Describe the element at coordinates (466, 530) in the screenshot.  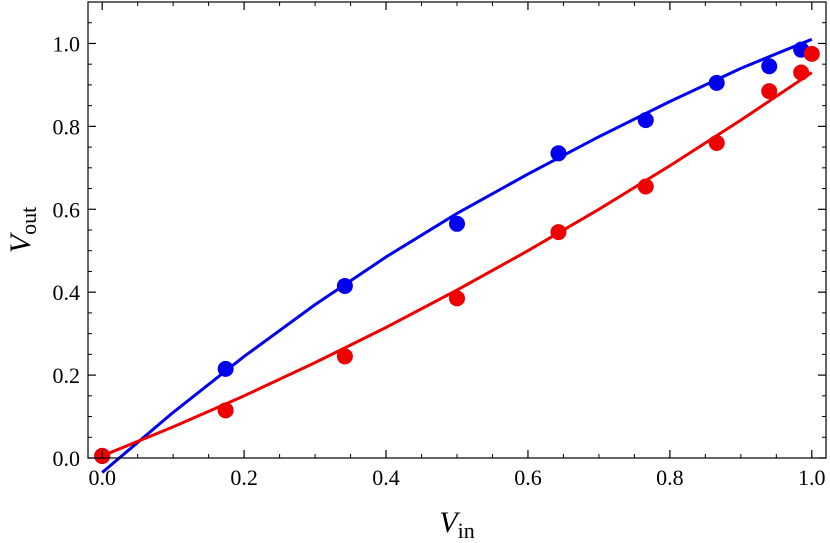
I see `x-axis-label-sub: in` at that location.